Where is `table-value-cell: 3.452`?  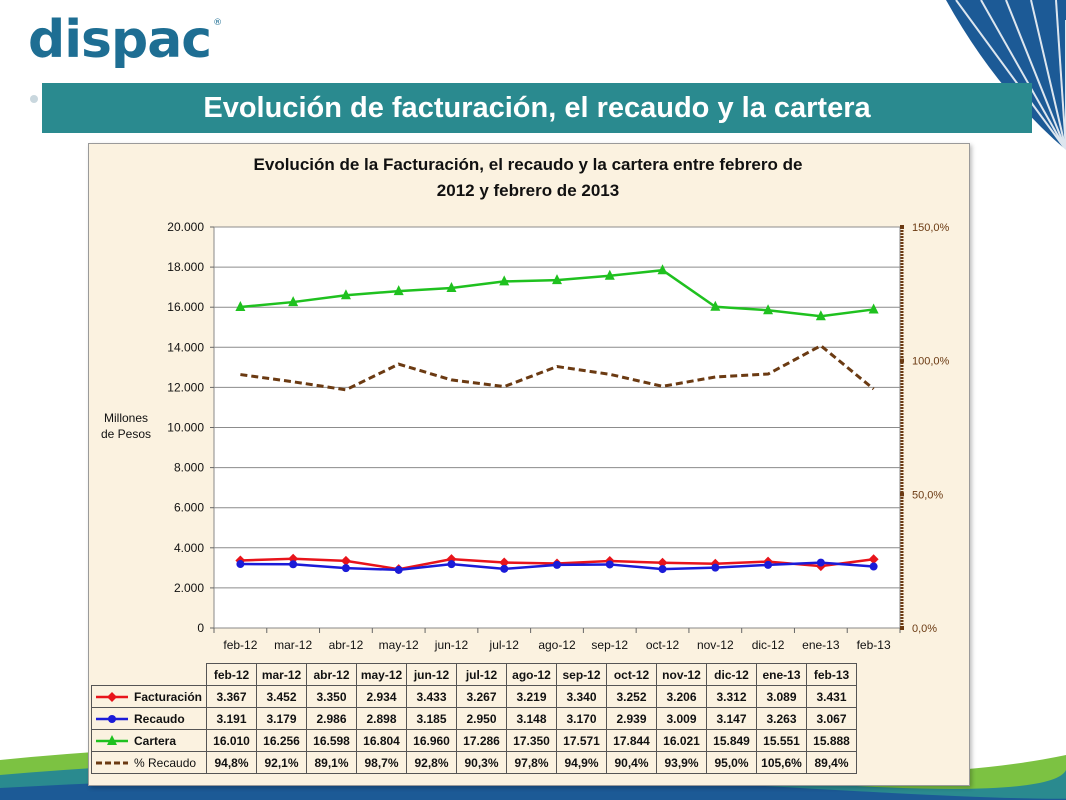 table-value-cell: 3.452 is located at coordinates (281, 696).